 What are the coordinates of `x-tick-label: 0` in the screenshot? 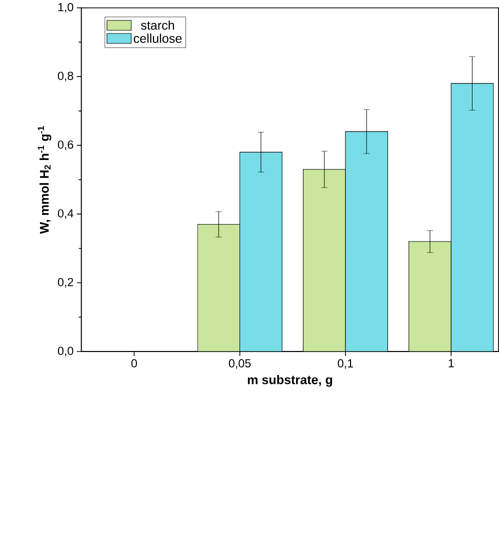 It's located at (134, 363).